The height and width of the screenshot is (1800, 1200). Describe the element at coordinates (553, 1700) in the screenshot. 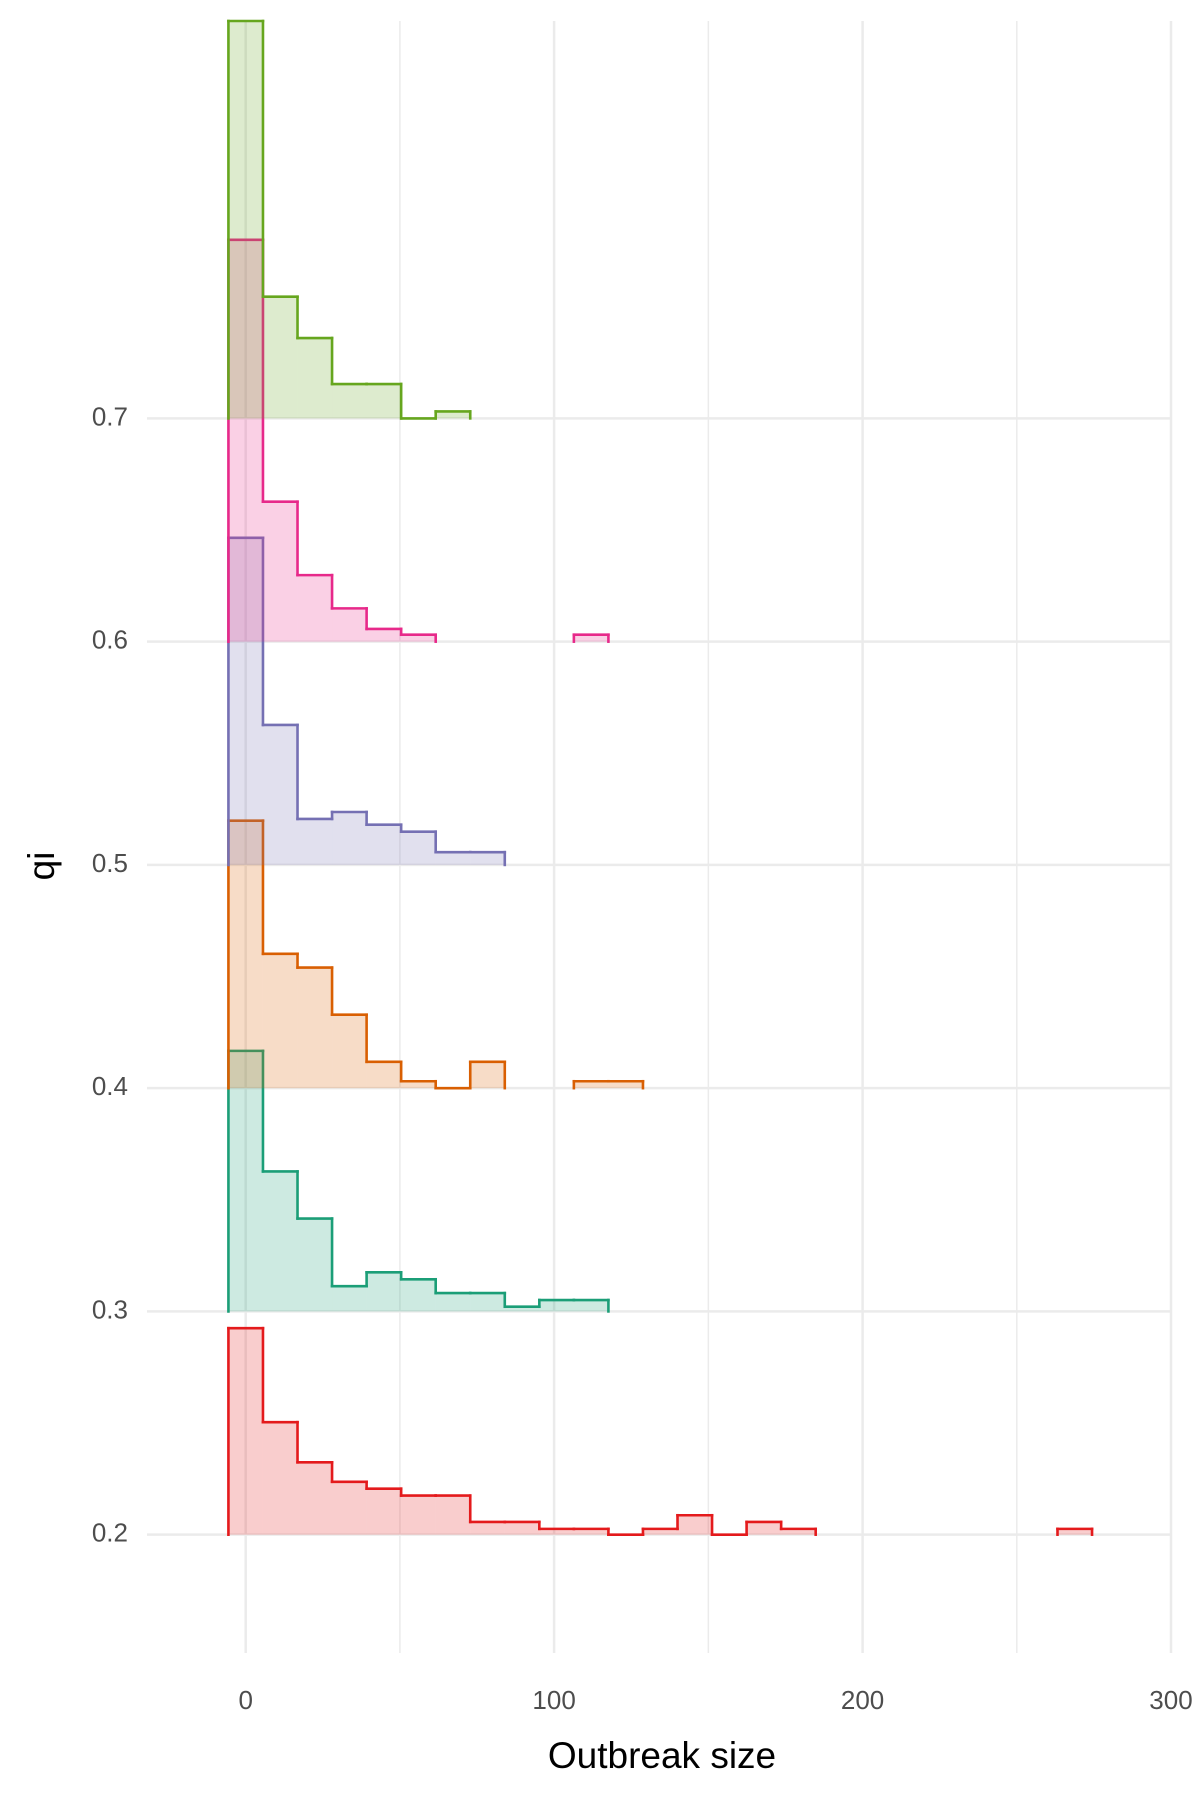

I see `x-tick-label: 100` at that location.